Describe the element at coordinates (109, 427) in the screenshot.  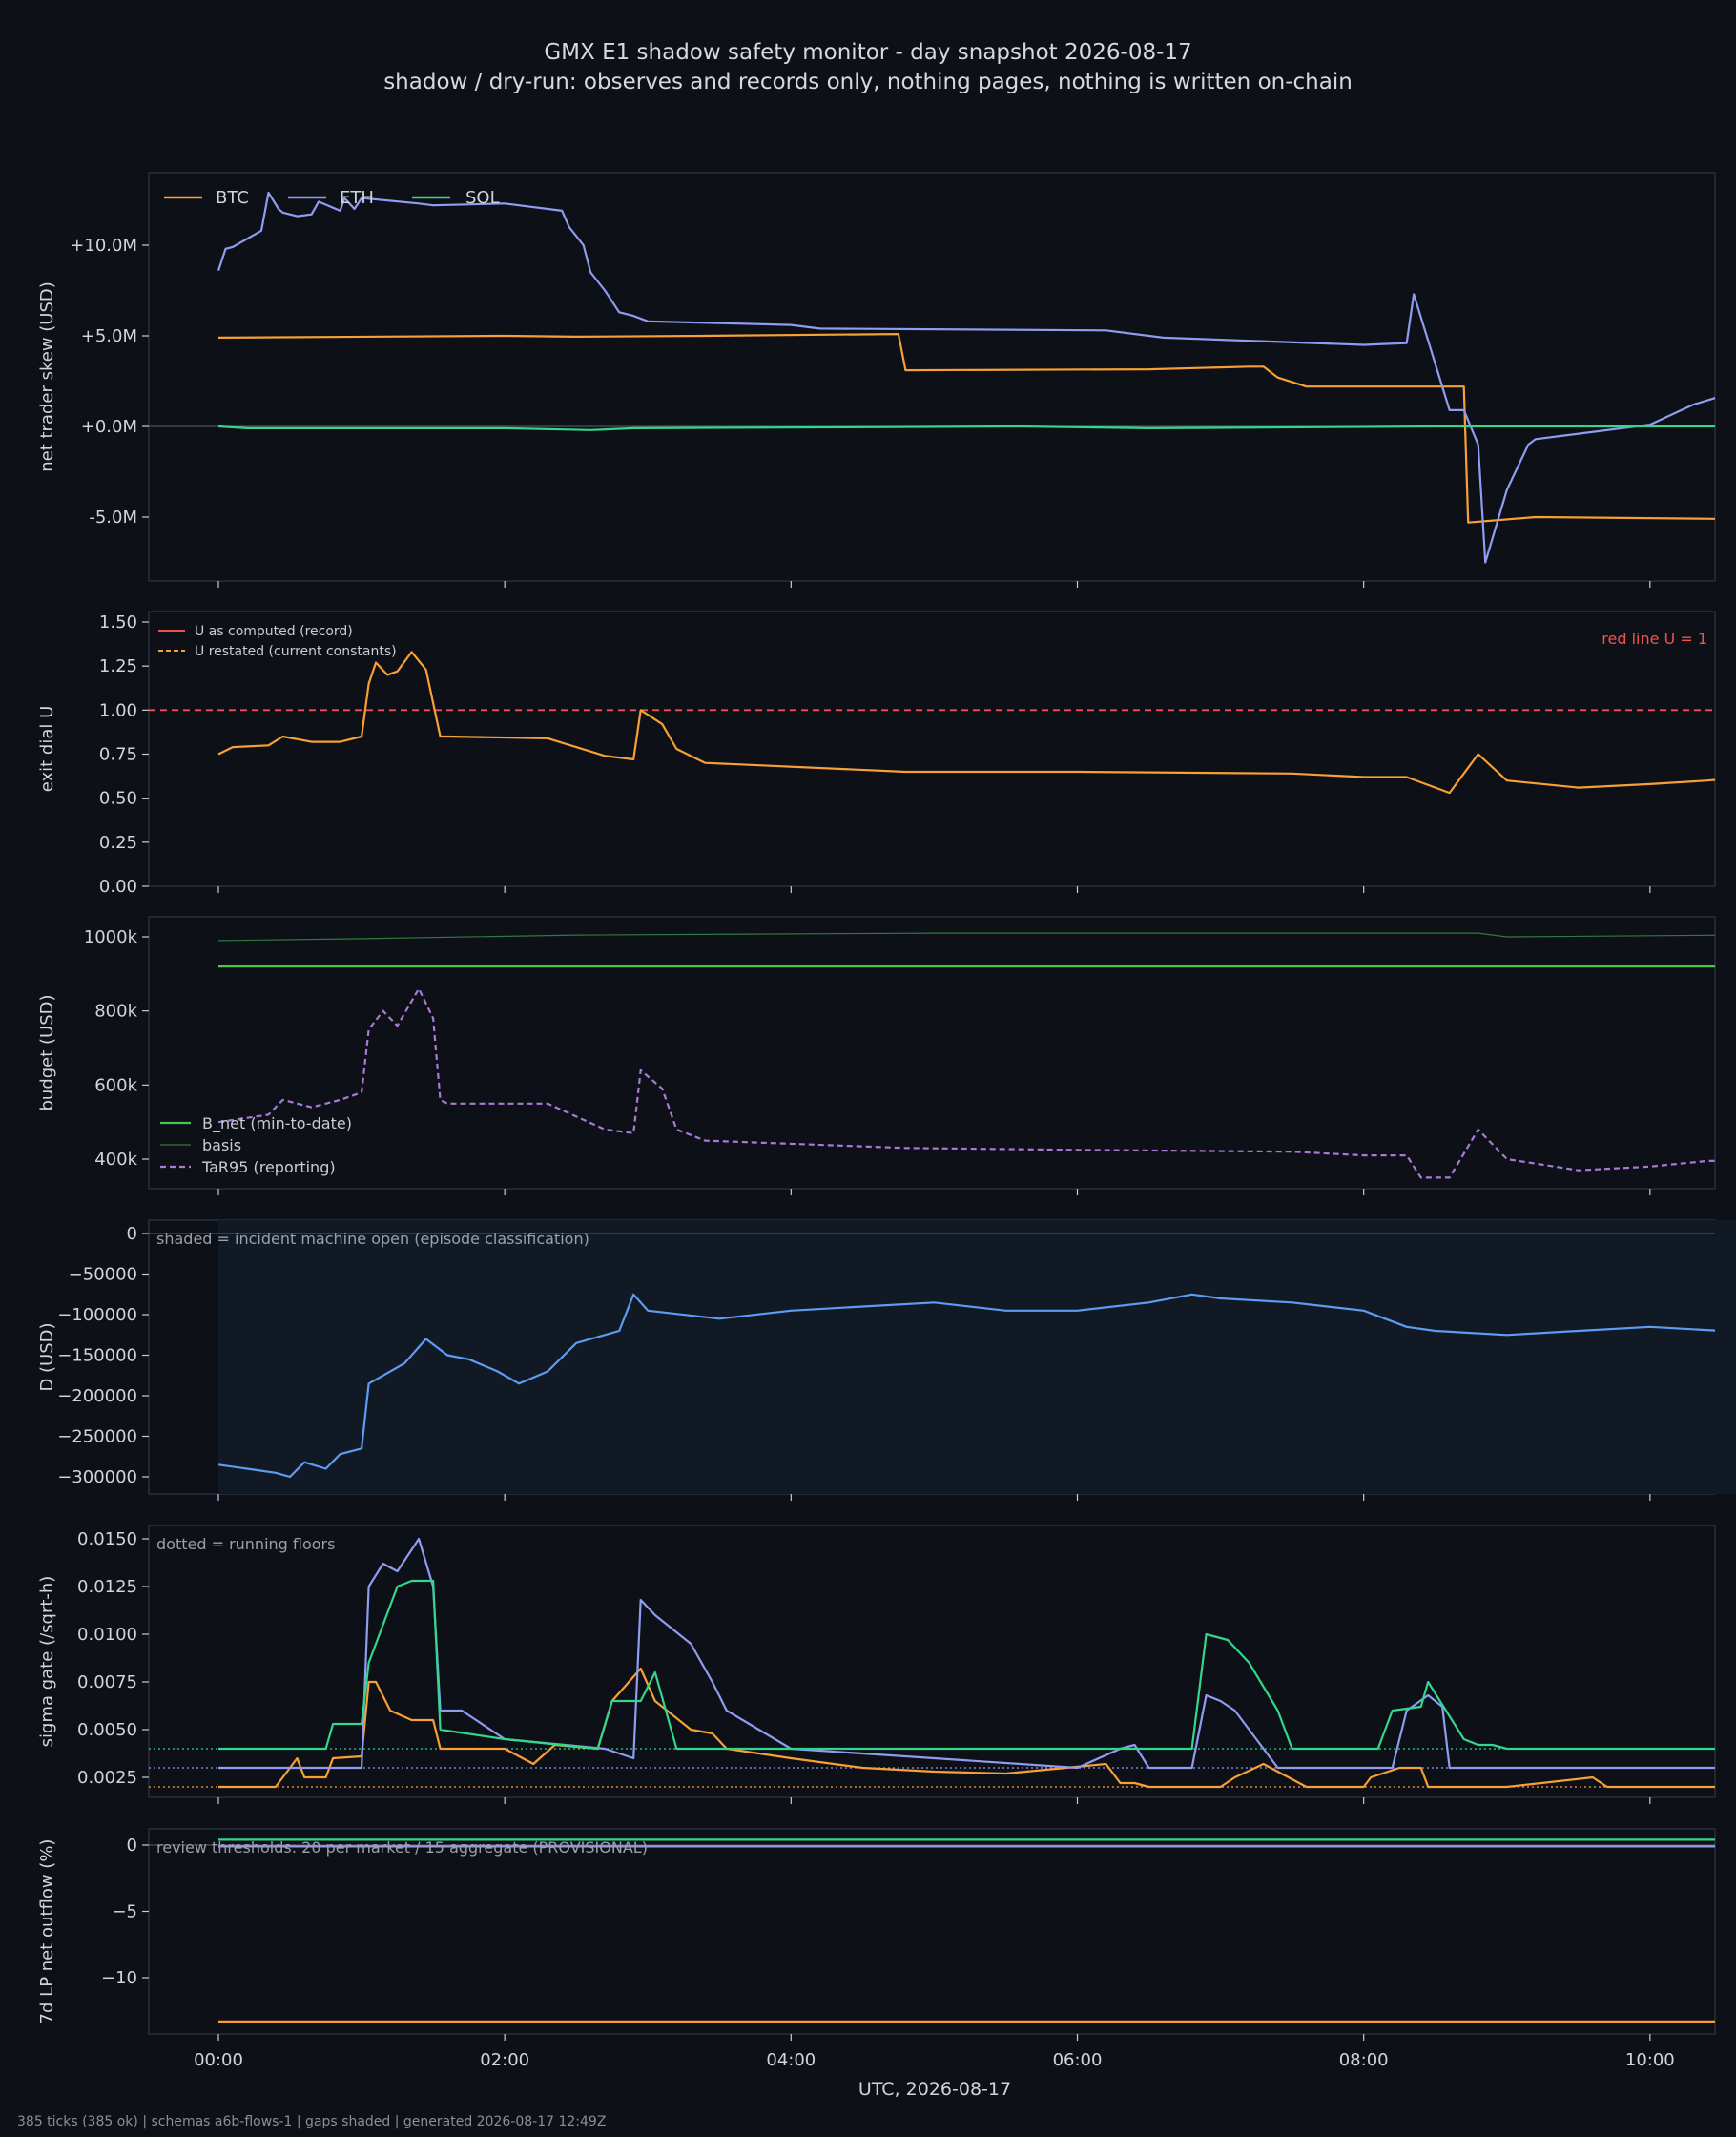
I see `y-tick-label: +0.0M` at that location.